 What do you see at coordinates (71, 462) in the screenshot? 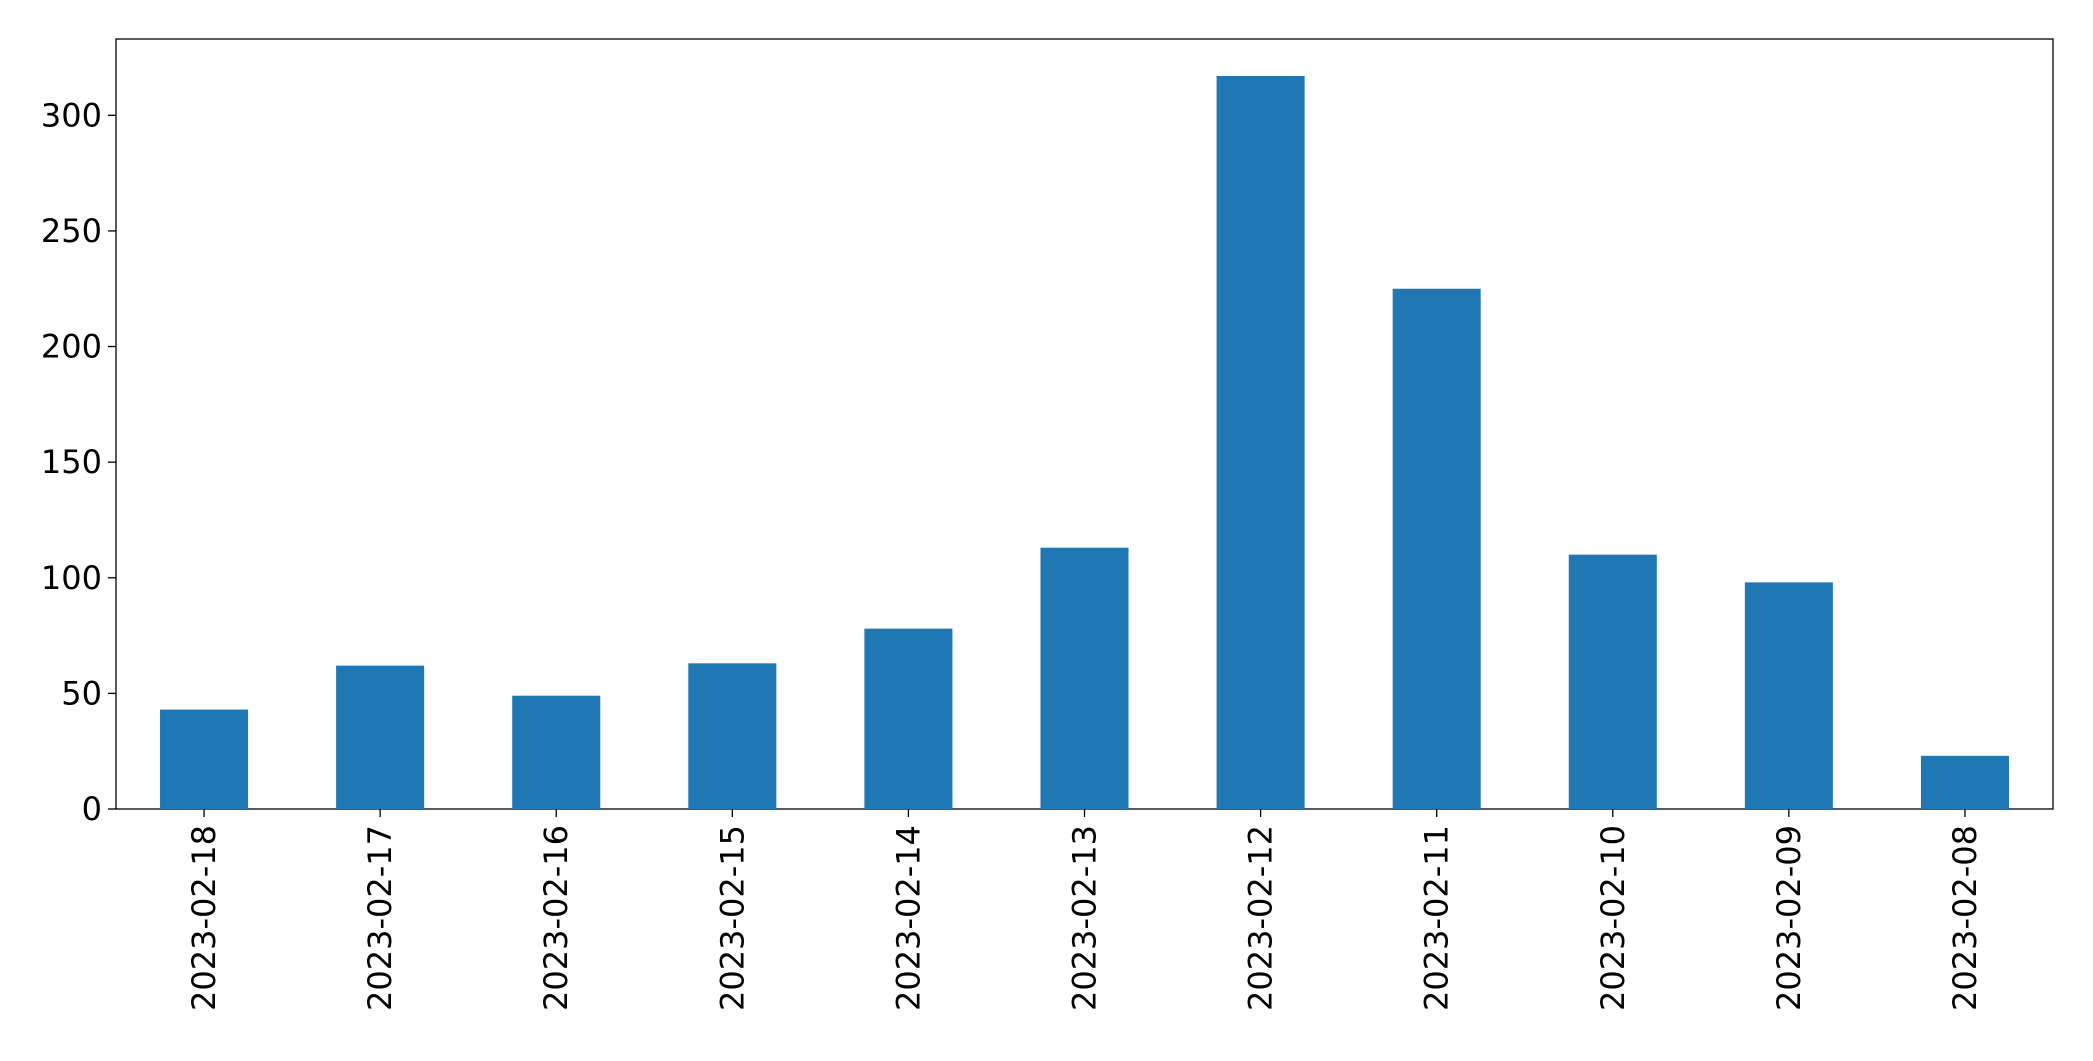
I see `y-tick-label: 150` at bounding box center [71, 462].